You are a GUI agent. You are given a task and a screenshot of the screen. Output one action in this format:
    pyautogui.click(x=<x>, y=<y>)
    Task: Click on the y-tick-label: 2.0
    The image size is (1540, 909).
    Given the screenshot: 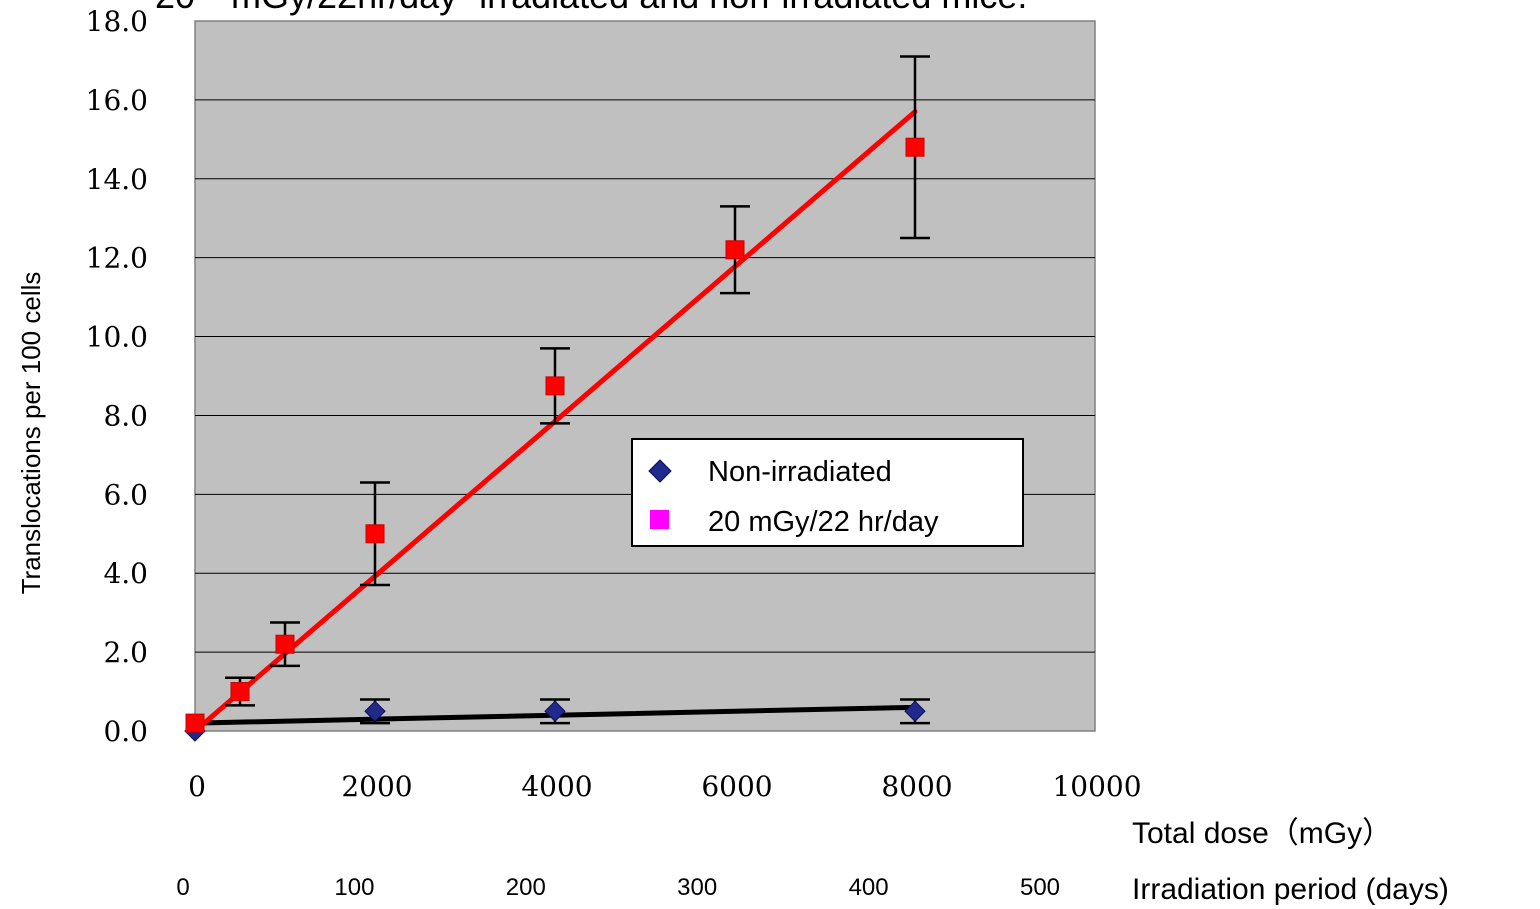 What is the action you would take?
    pyautogui.click(x=125, y=652)
    